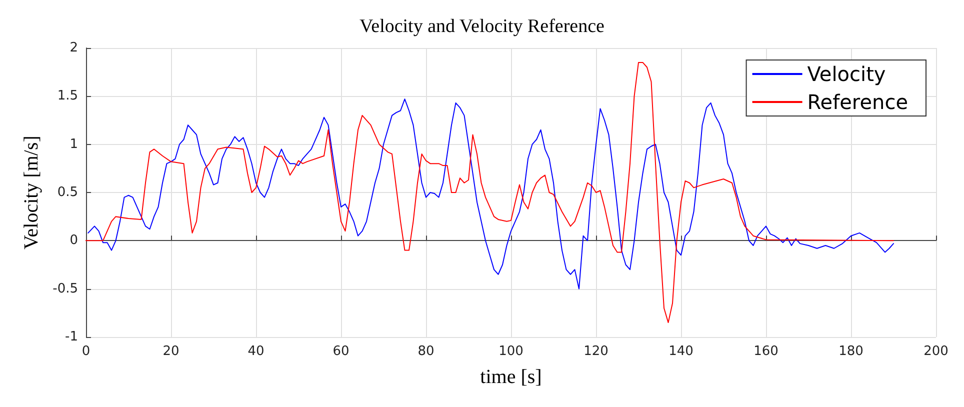 This screenshot has height=407, width=964. What do you see at coordinates (67, 96) in the screenshot?
I see `y-tick-label: 1.5` at bounding box center [67, 96].